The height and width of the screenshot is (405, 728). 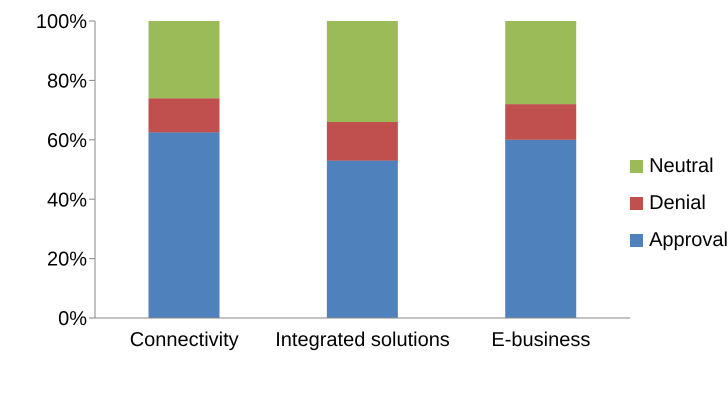 I want to click on y-tick-label: 100%, so click(x=62, y=22).